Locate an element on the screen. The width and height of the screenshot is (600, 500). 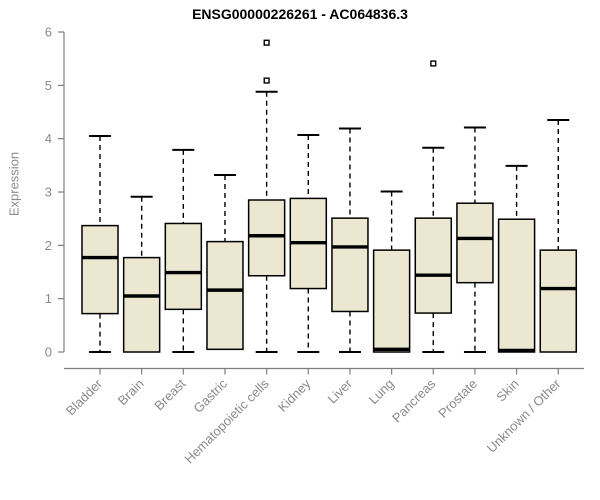
x-tick-label-lung: Lung is located at coordinates (381, 391).